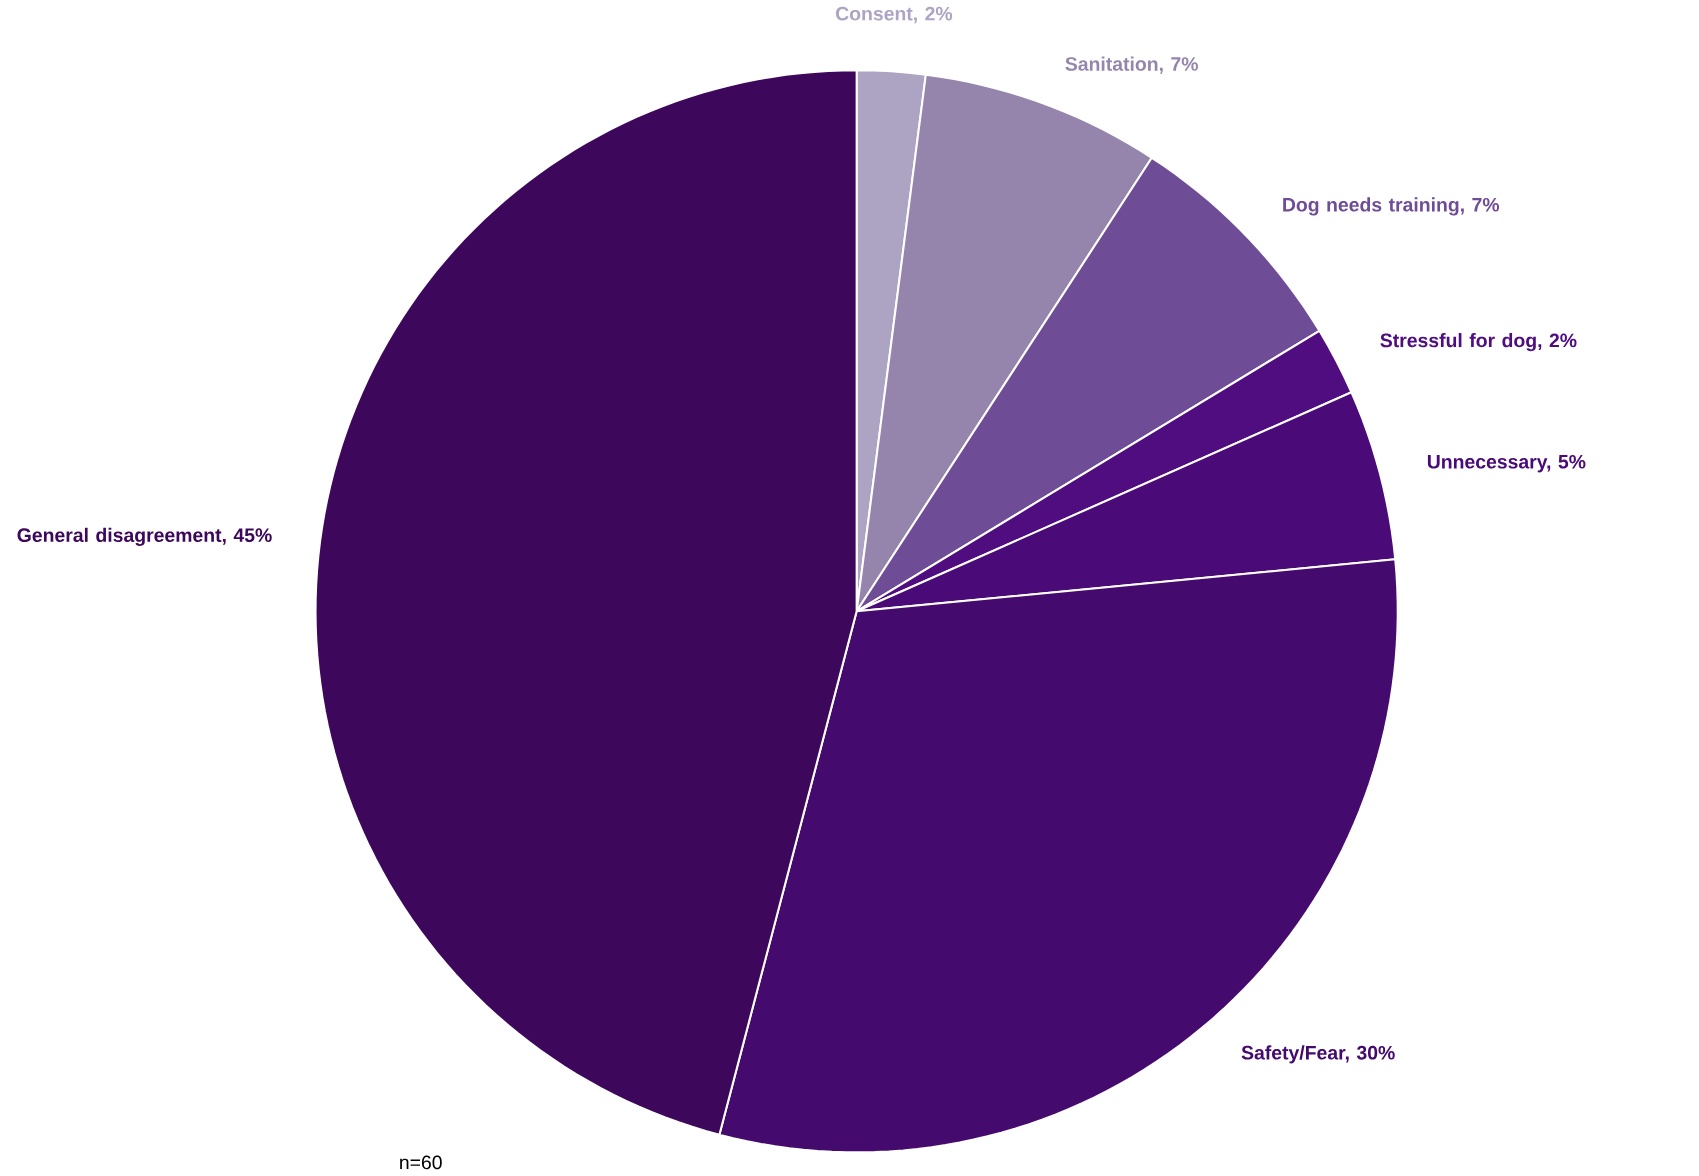  I want to click on slice-label: General disagreement, 45%, so click(144, 536).